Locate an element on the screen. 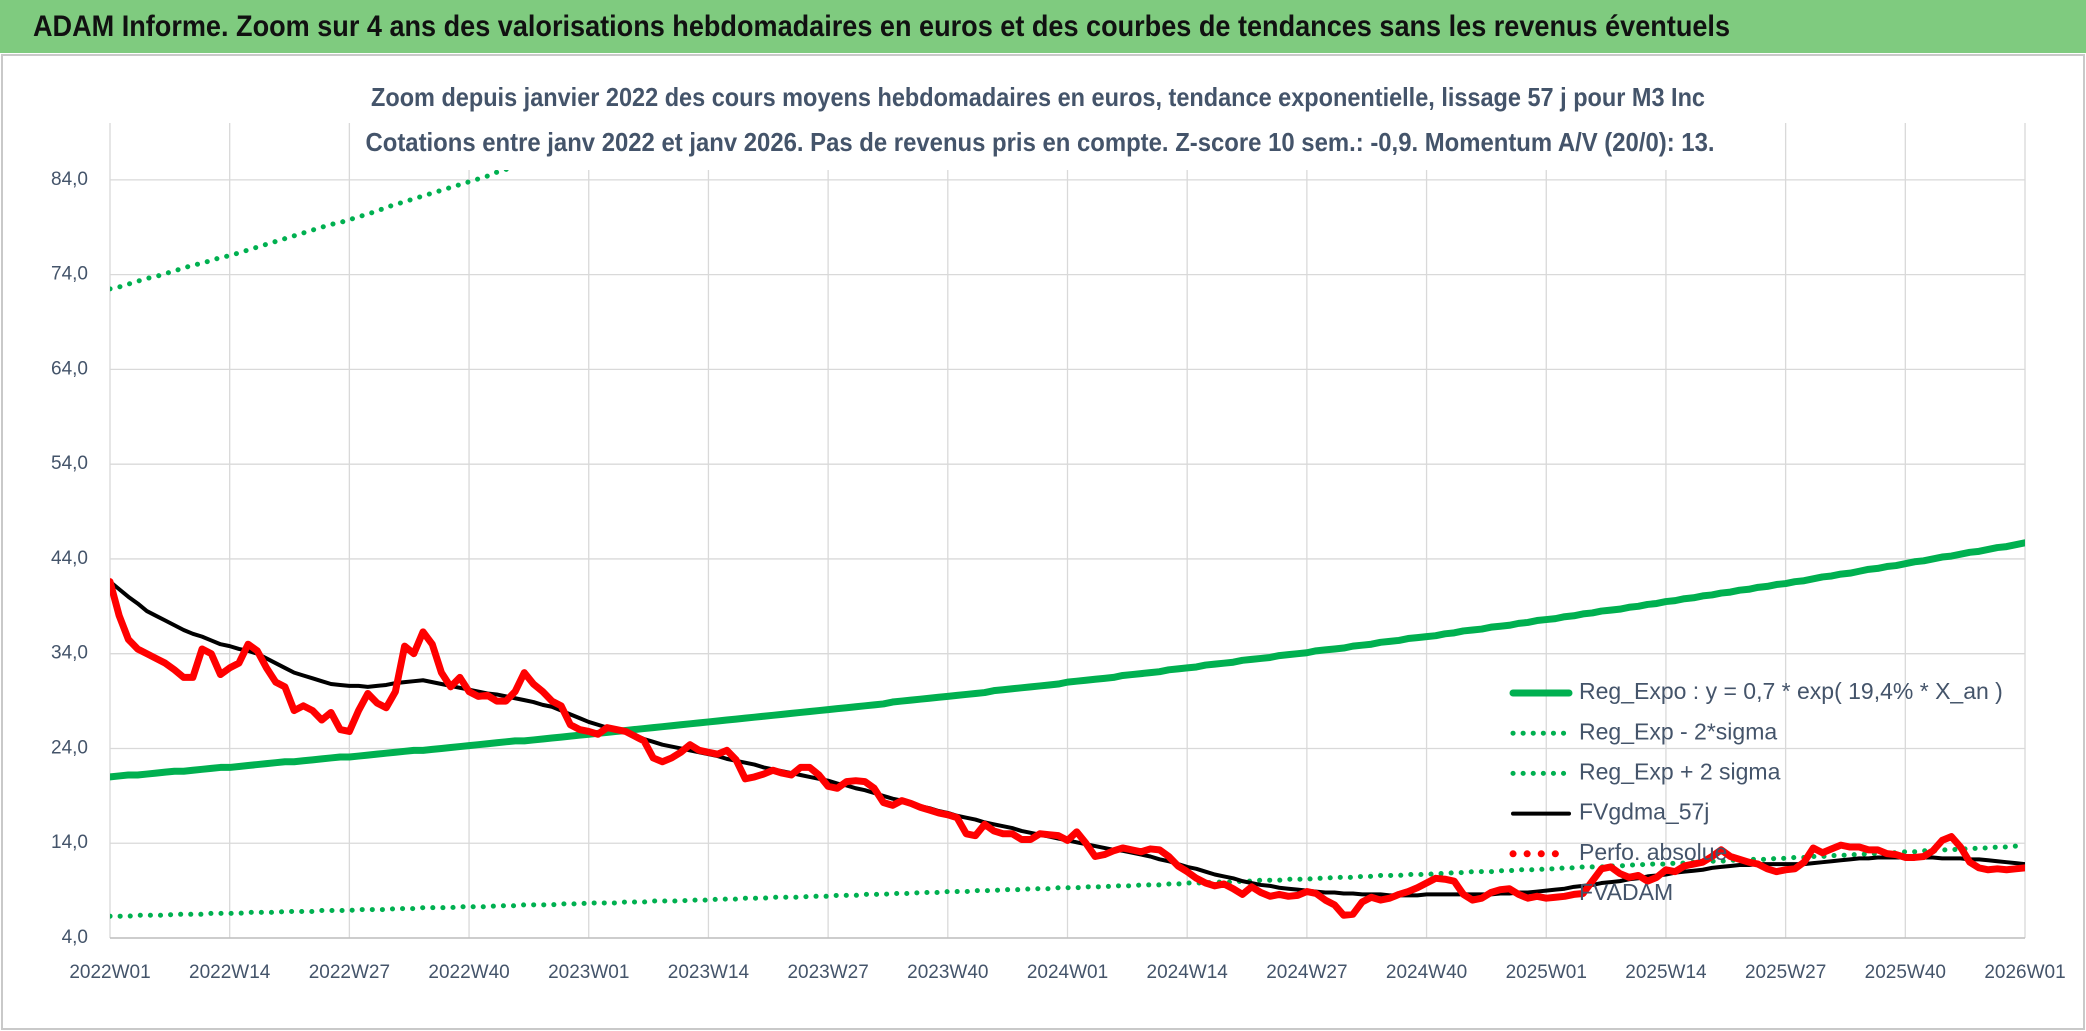  legend-label: Reg_Expo : y = 0,7 * exp( 19,4% * X_an ) is located at coordinates (1791, 691).